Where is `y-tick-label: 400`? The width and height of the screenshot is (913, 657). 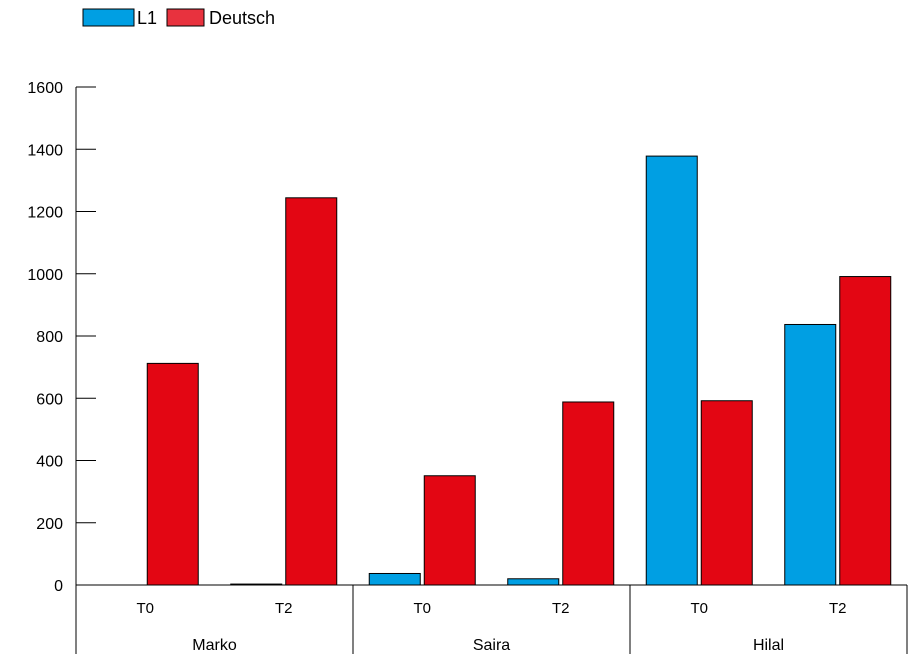 y-tick-label: 400 is located at coordinates (49, 462).